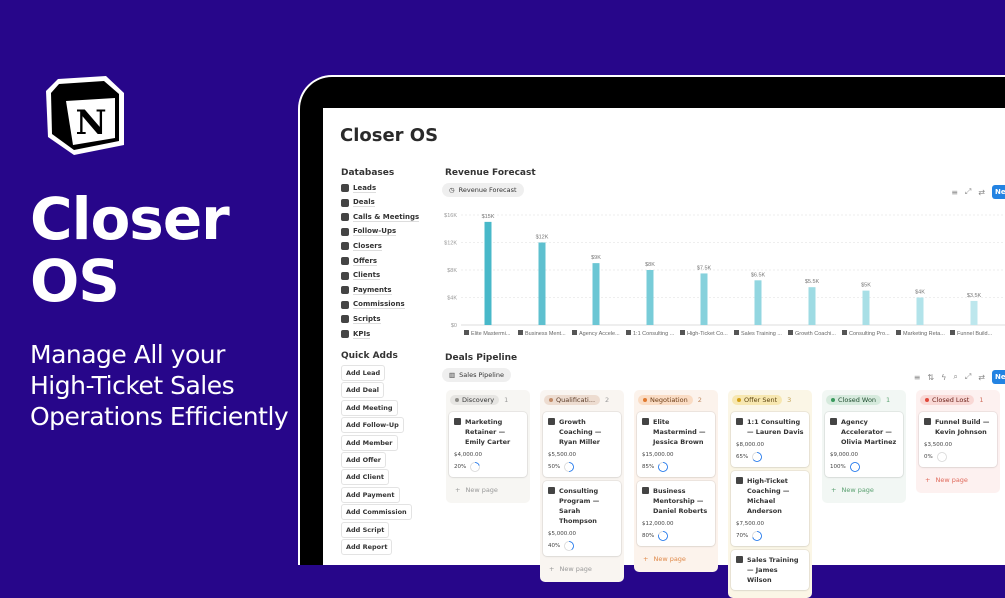 The height and width of the screenshot is (598, 1005). What do you see at coordinates (365, 477) in the screenshot?
I see `add-client-button: Add Client` at bounding box center [365, 477].